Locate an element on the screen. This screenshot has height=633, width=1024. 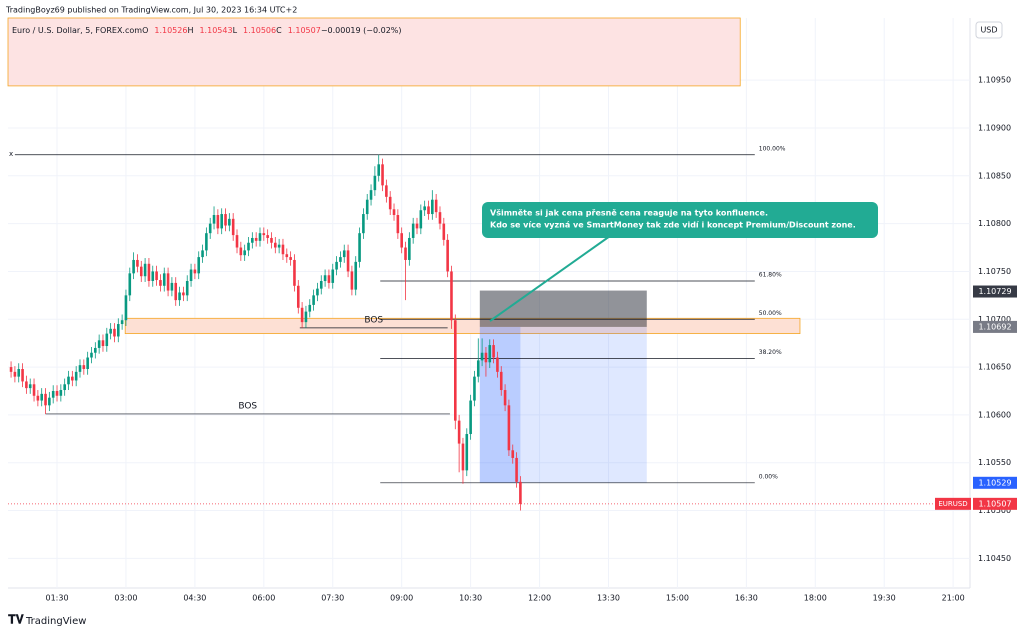
legend-item: Euro / U.S. Dollar, 5, FOREX.com is located at coordinates (77, 30).